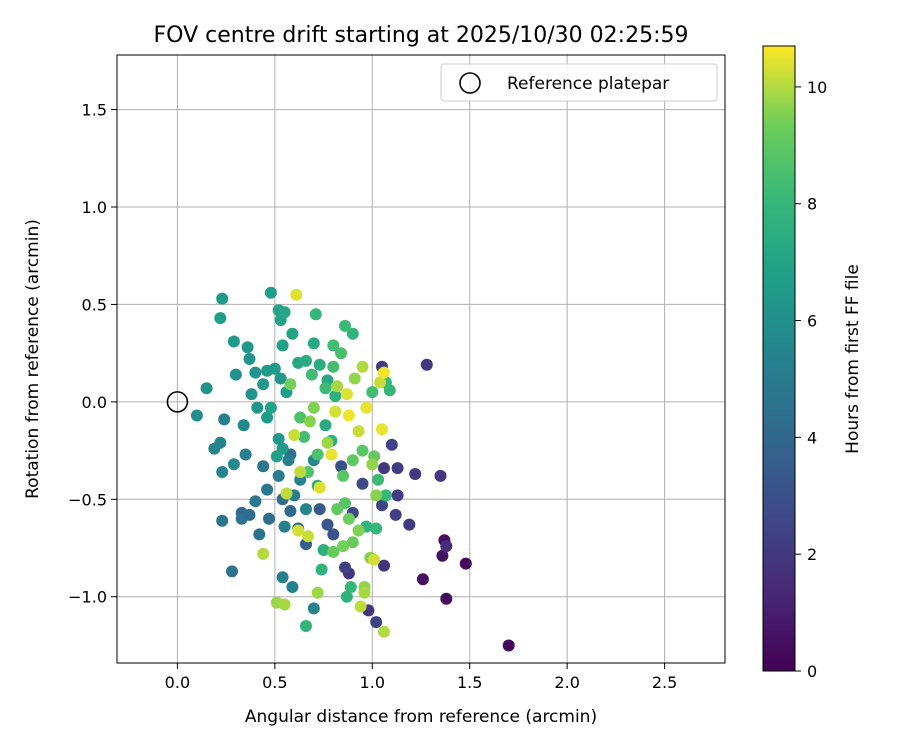  I want to click on colorbar-ticks: 0 2 4 6 8 10, so click(811, 379).